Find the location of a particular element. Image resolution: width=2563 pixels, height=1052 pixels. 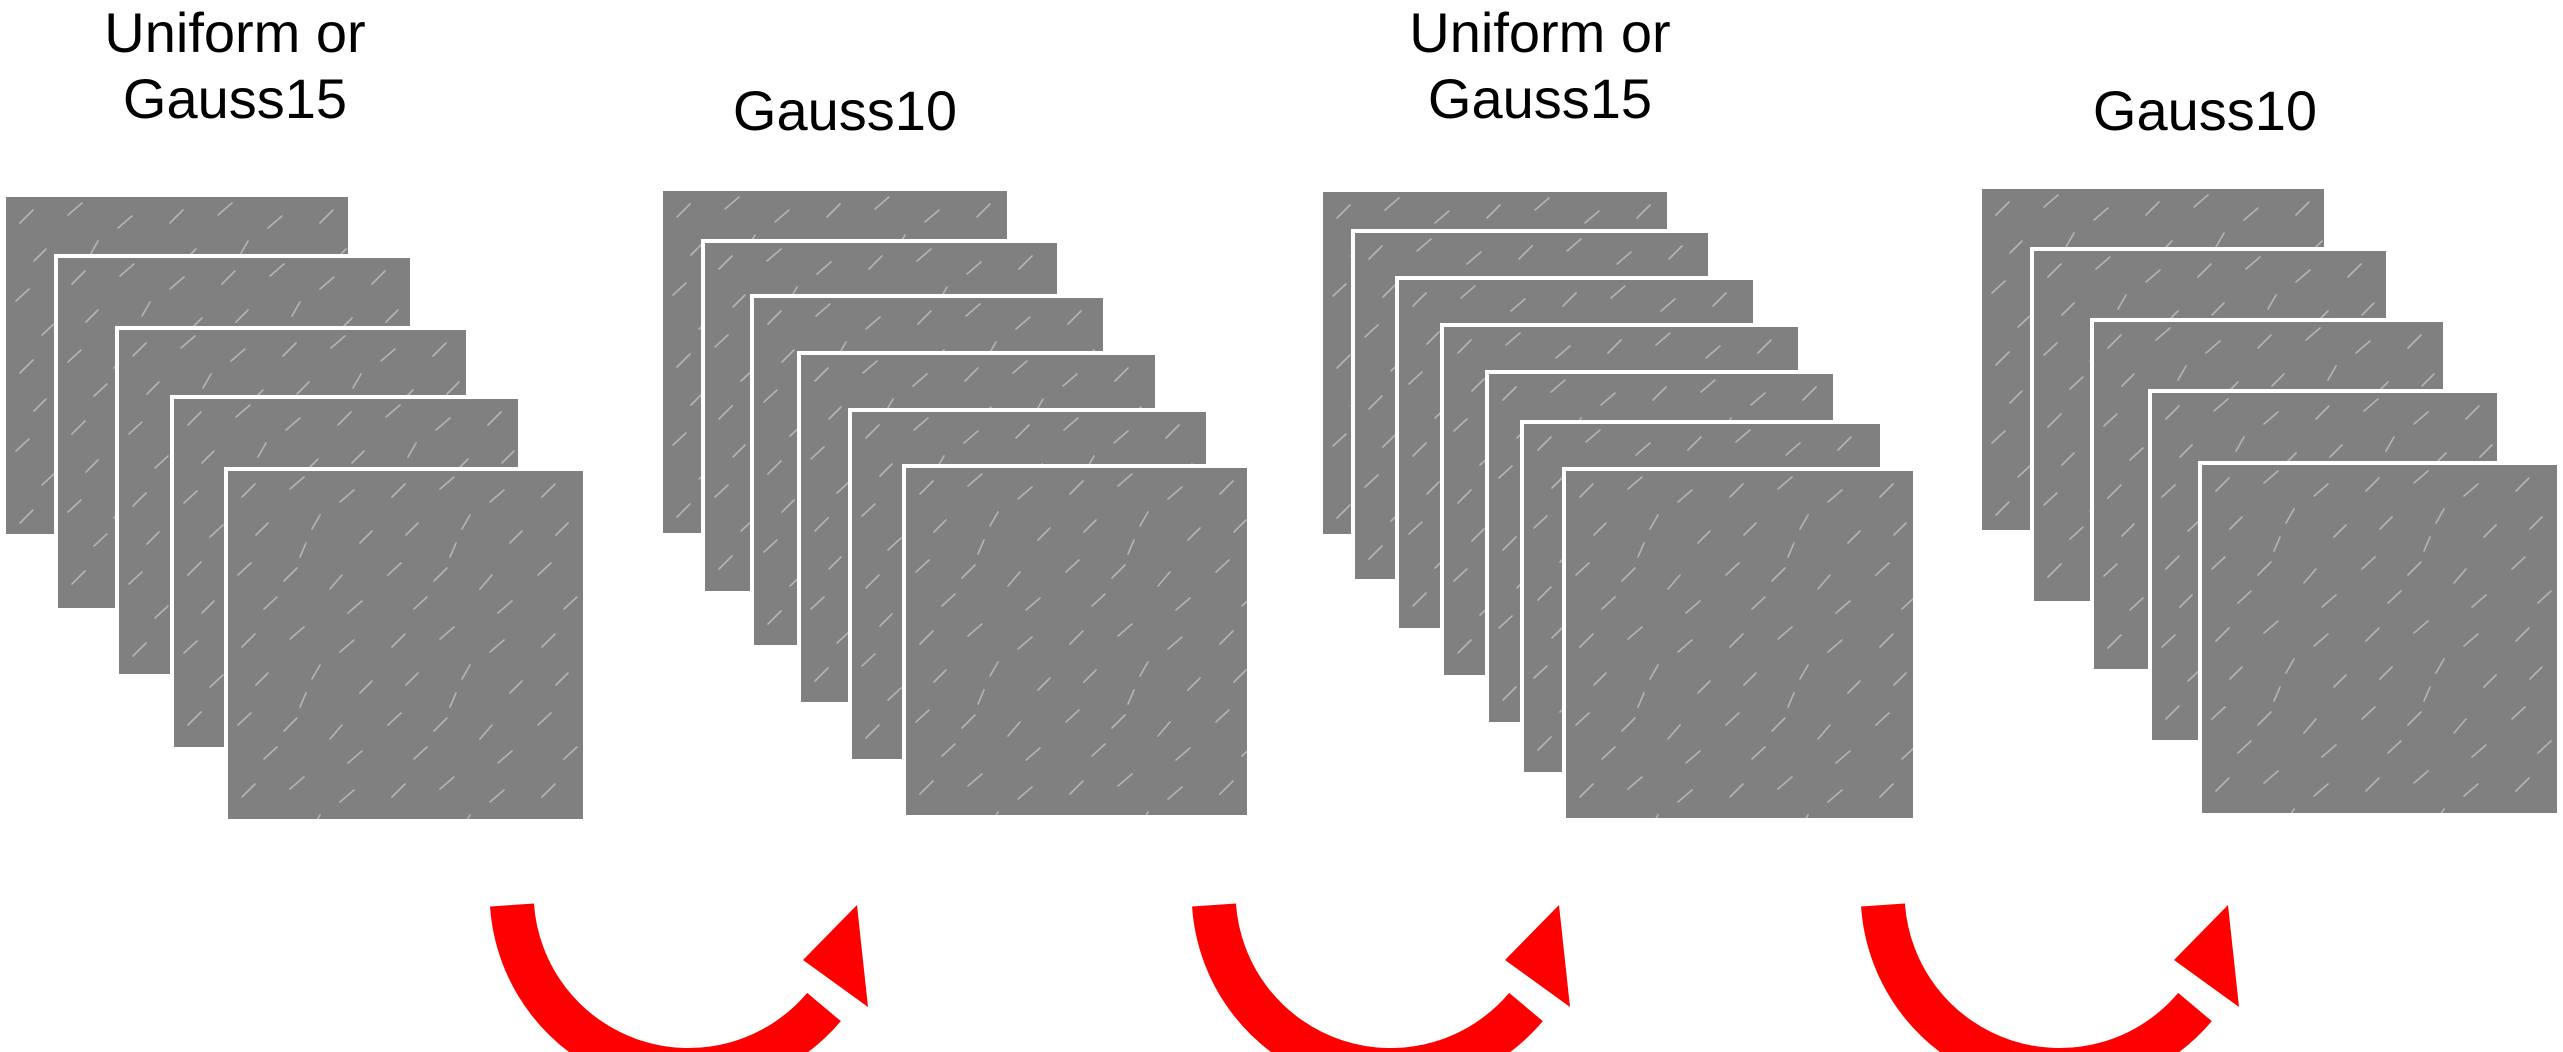

stack-label-1-line2: Gauss15 is located at coordinates (235, 98).